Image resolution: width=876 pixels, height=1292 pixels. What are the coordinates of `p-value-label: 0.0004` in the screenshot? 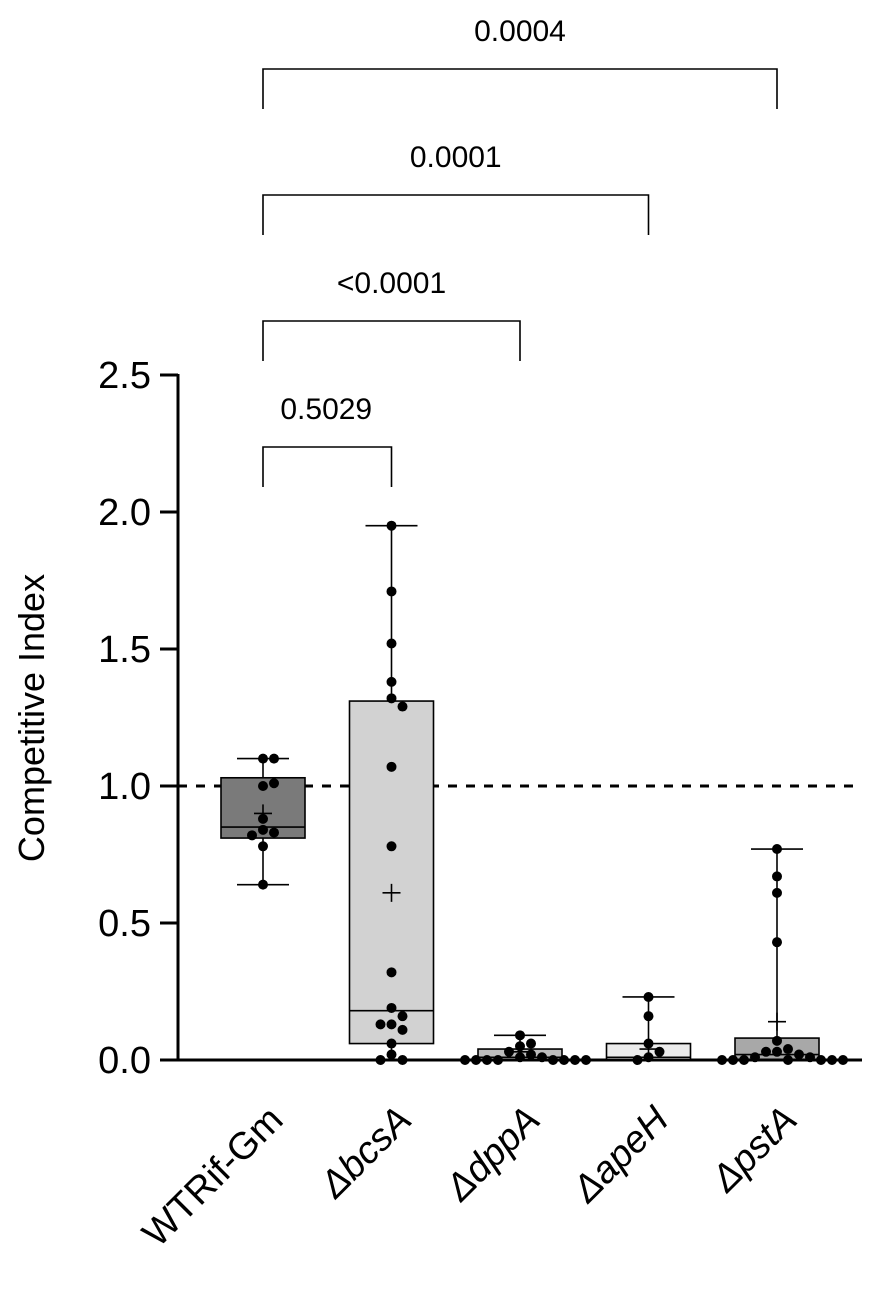 It's located at (520, 31).